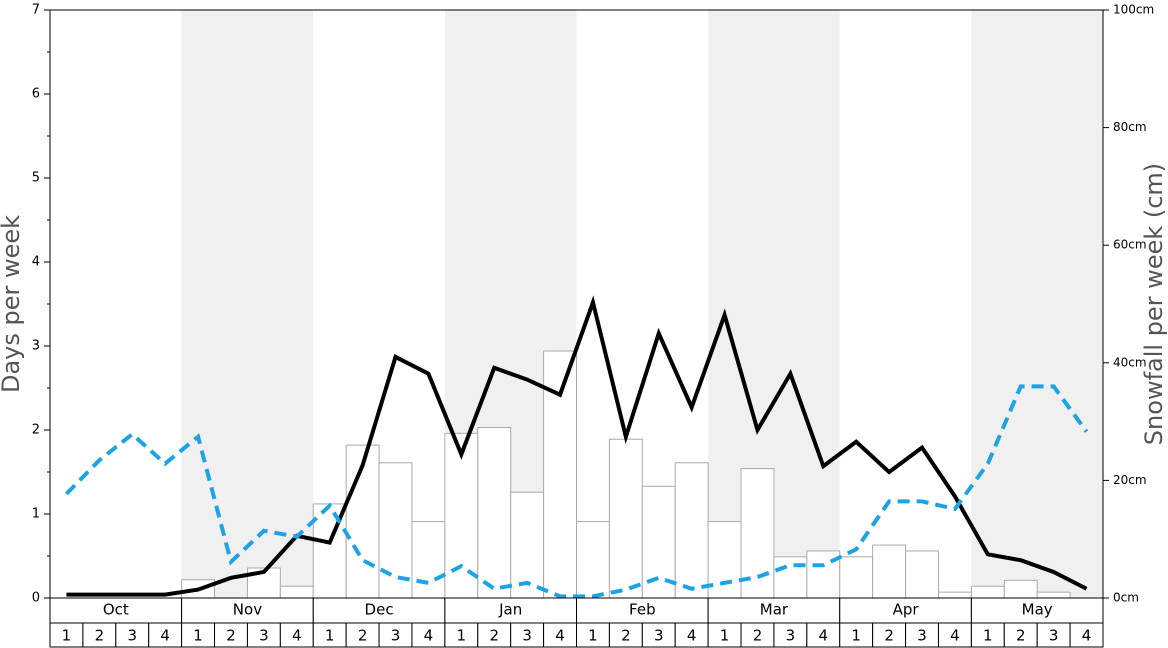 Image resolution: width=1168 pixels, height=648 pixels. What do you see at coordinates (1154, 304) in the screenshot?
I see `y2-axis-label: Snowfall per week (cm)` at bounding box center [1154, 304].